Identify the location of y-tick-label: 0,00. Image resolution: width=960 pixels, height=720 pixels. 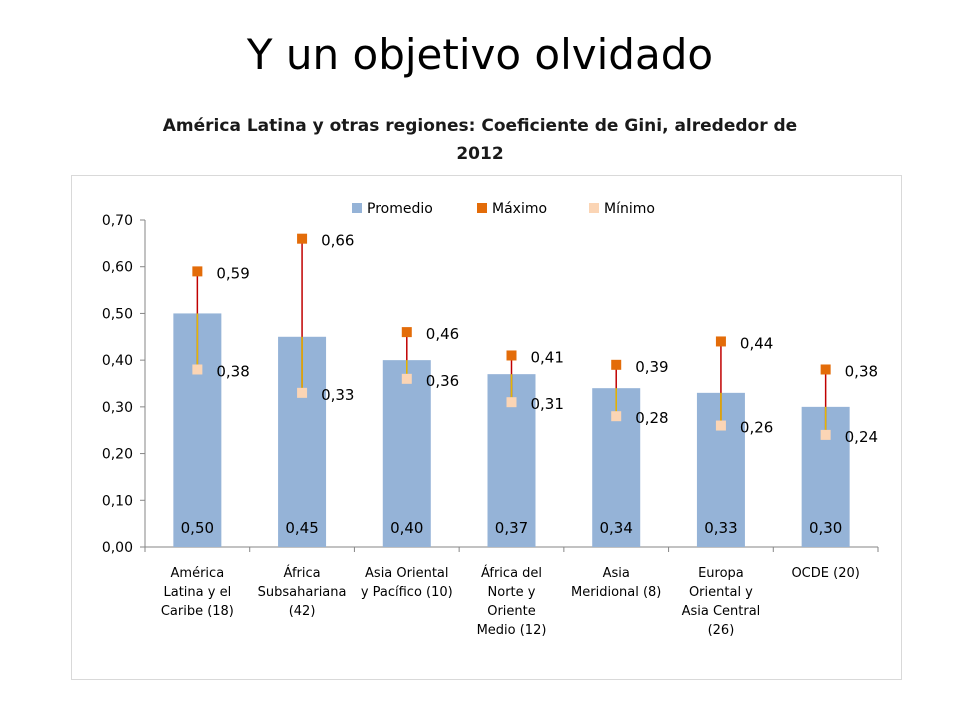
(117, 548).